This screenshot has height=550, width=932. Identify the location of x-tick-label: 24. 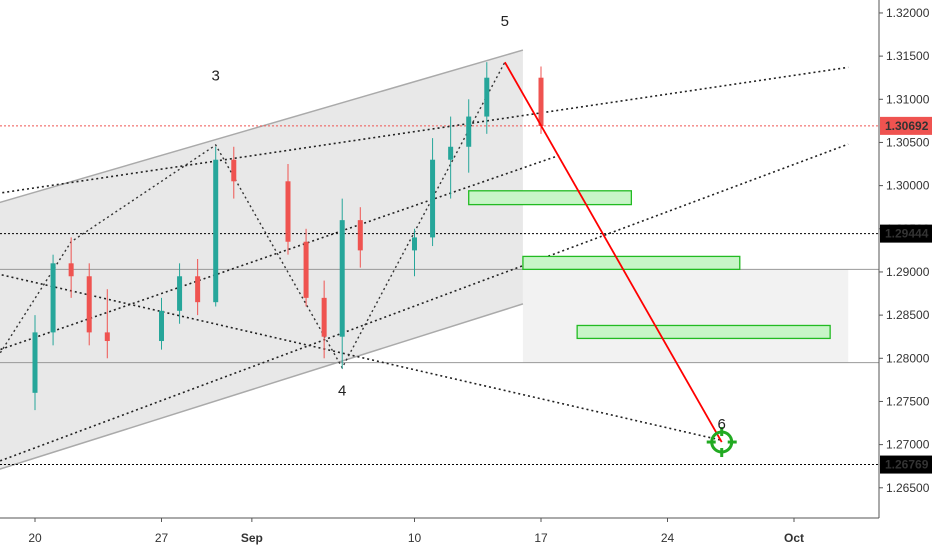
(668, 538).